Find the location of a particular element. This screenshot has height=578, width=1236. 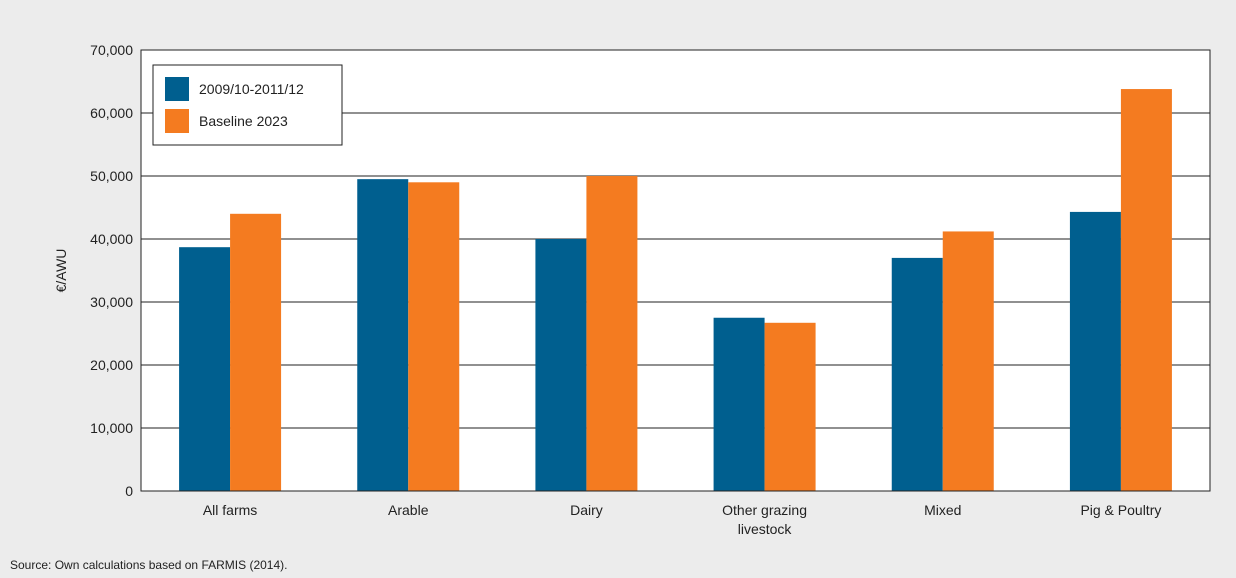

y-tick-label: 20,000 is located at coordinates (111, 365).